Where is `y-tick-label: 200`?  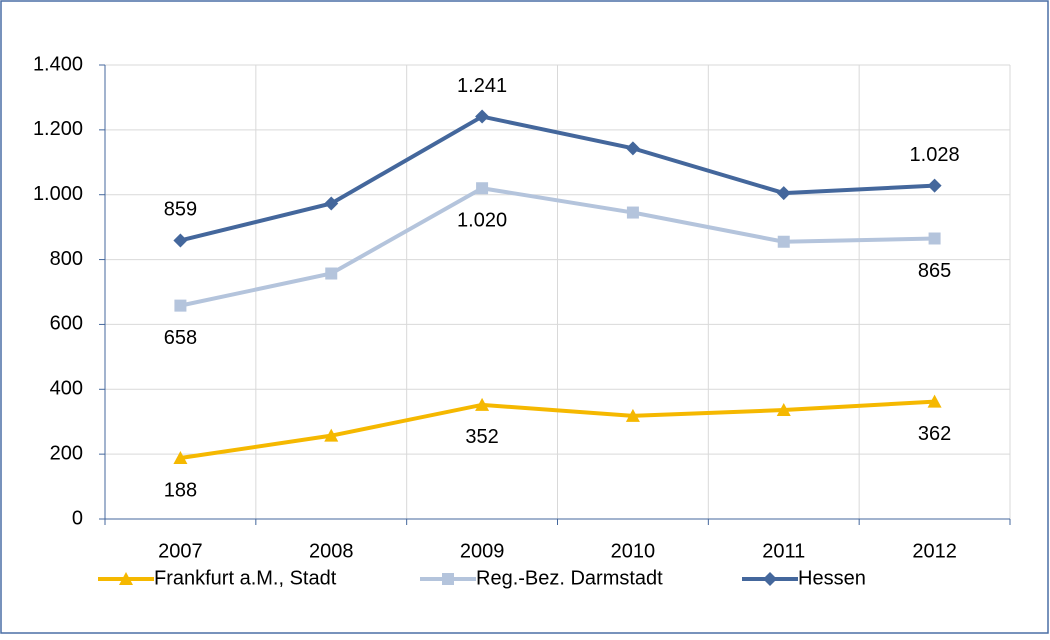 y-tick-label: 200 is located at coordinates (66, 453).